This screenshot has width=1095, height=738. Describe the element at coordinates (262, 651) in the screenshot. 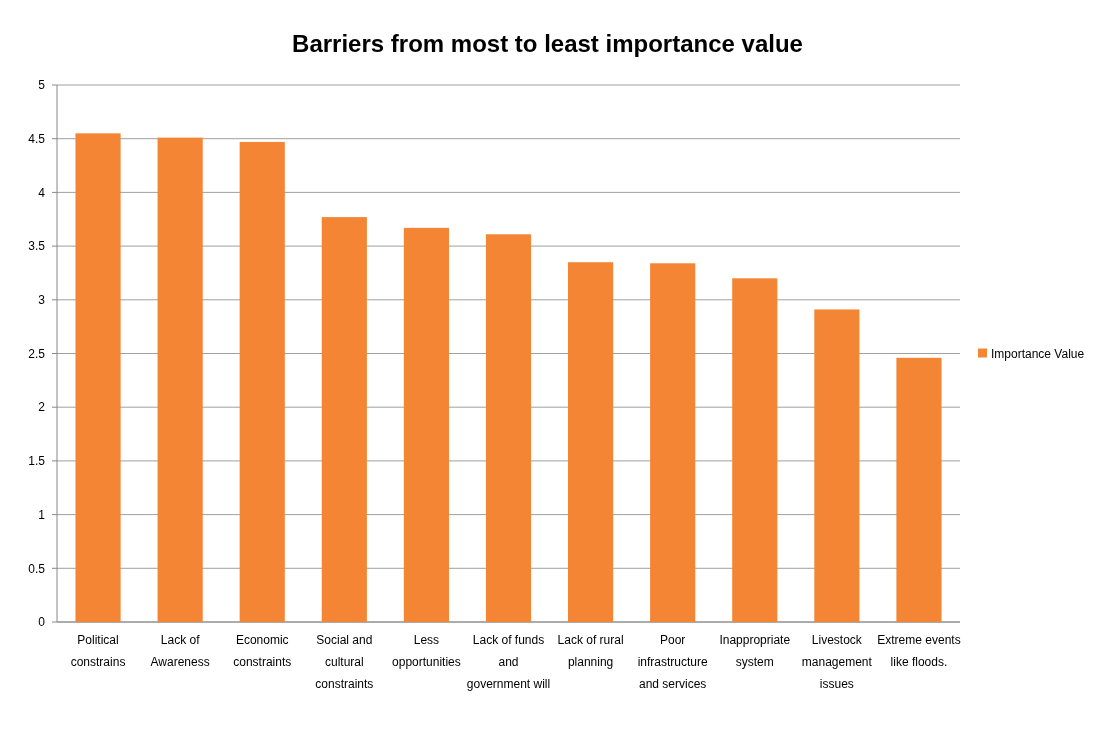

I see `x-tick-label: Economic constraints` at that location.